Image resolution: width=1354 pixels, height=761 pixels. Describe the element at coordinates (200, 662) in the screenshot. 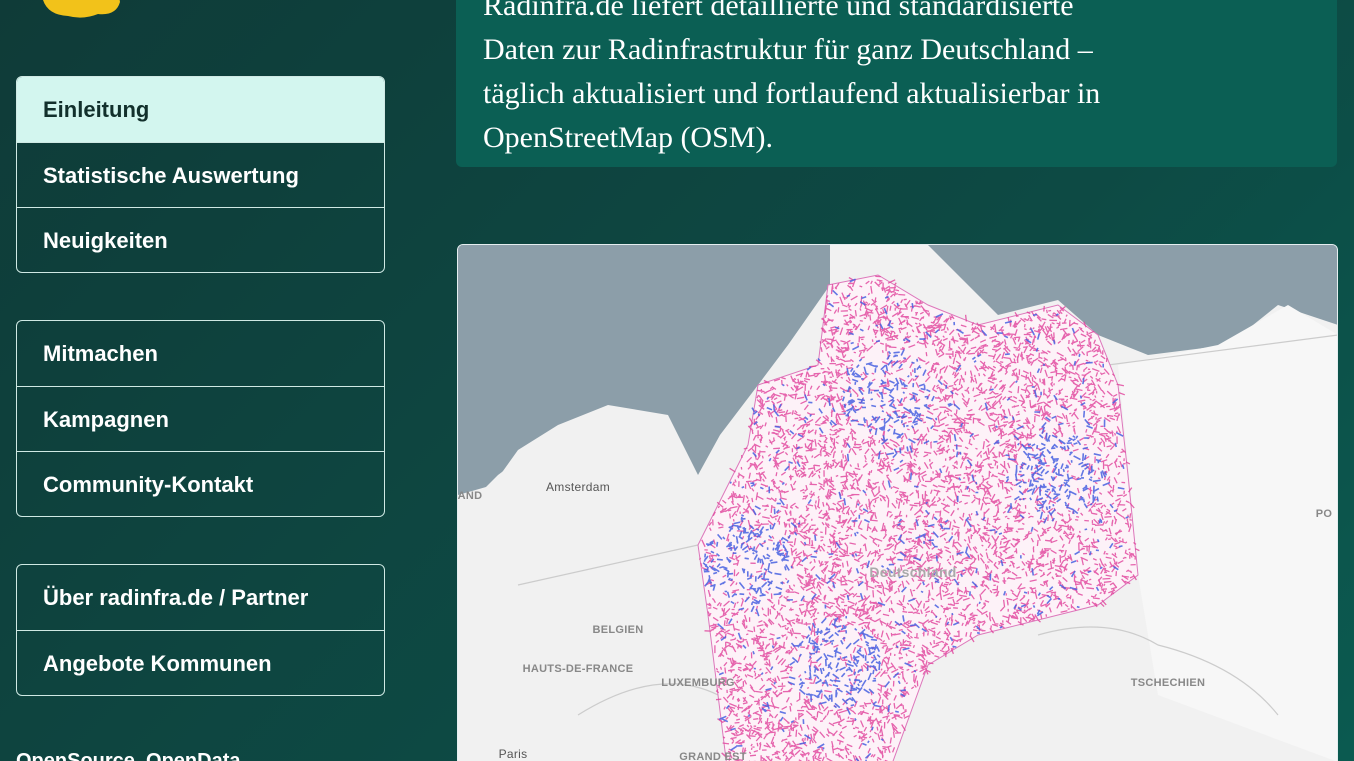

I see `nav-item: Angebote Kommunen` at that location.